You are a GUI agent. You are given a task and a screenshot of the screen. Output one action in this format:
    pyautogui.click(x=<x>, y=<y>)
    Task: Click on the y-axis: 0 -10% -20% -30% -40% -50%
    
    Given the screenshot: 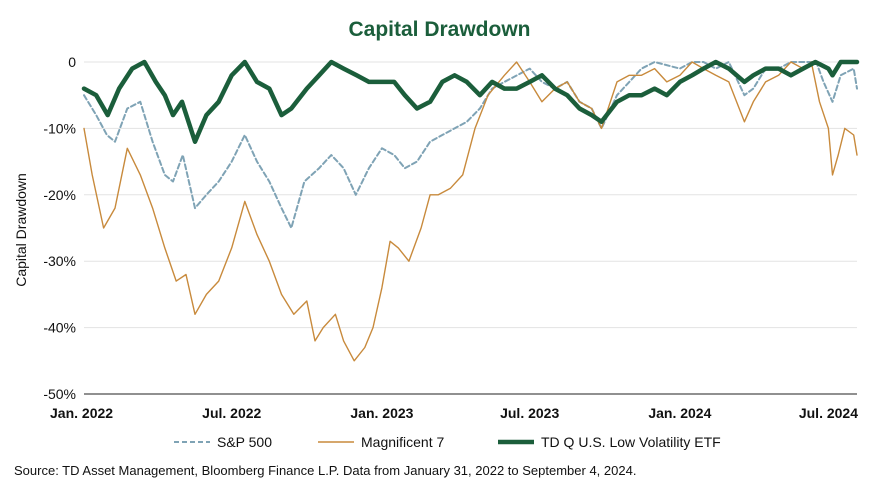 What is the action you would take?
    pyautogui.click(x=59, y=228)
    